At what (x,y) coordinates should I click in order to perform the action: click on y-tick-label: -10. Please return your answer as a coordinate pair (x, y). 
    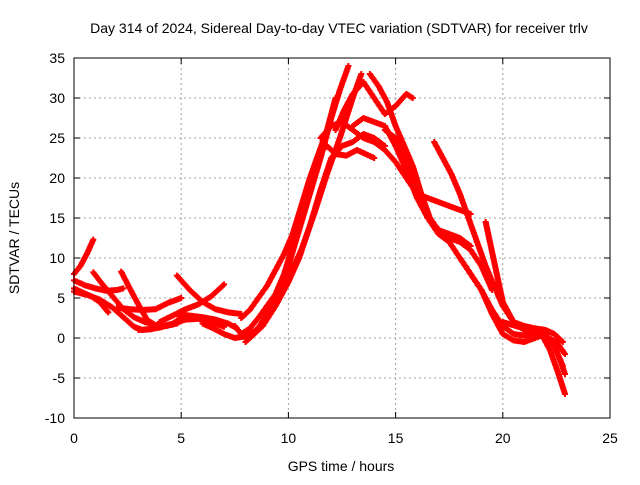
    Looking at the image, I should click on (55, 418).